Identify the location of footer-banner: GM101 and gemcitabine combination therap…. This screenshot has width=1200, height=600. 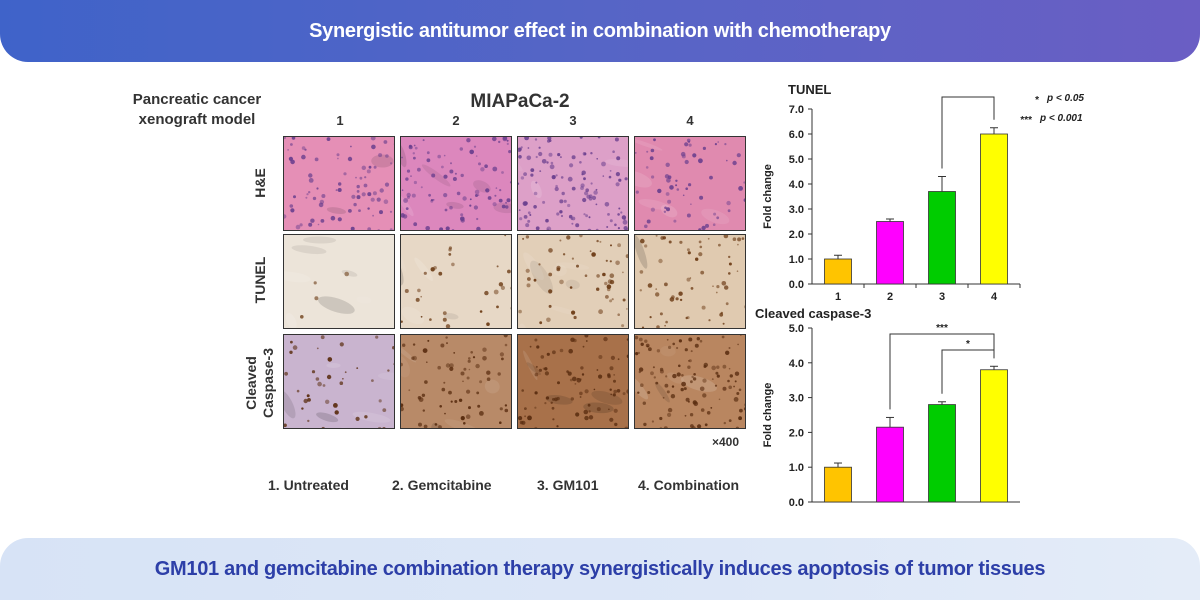
(600, 569).